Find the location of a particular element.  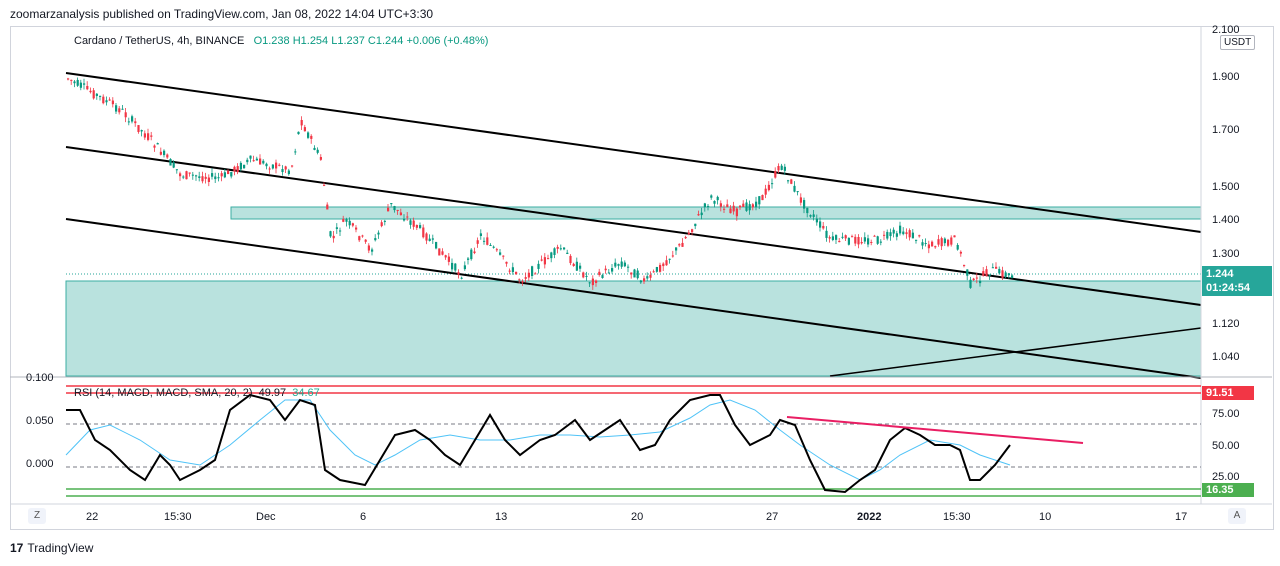

rsi-value: 49.97 is located at coordinates (272, 393).